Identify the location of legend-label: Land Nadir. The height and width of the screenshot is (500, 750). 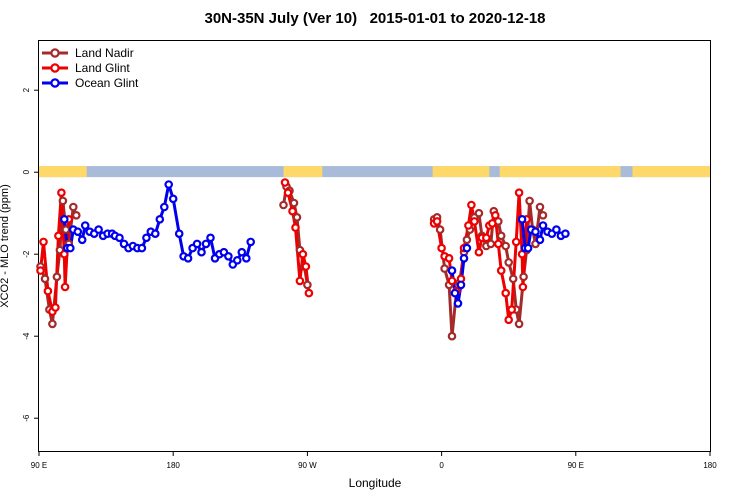
(104, 53).